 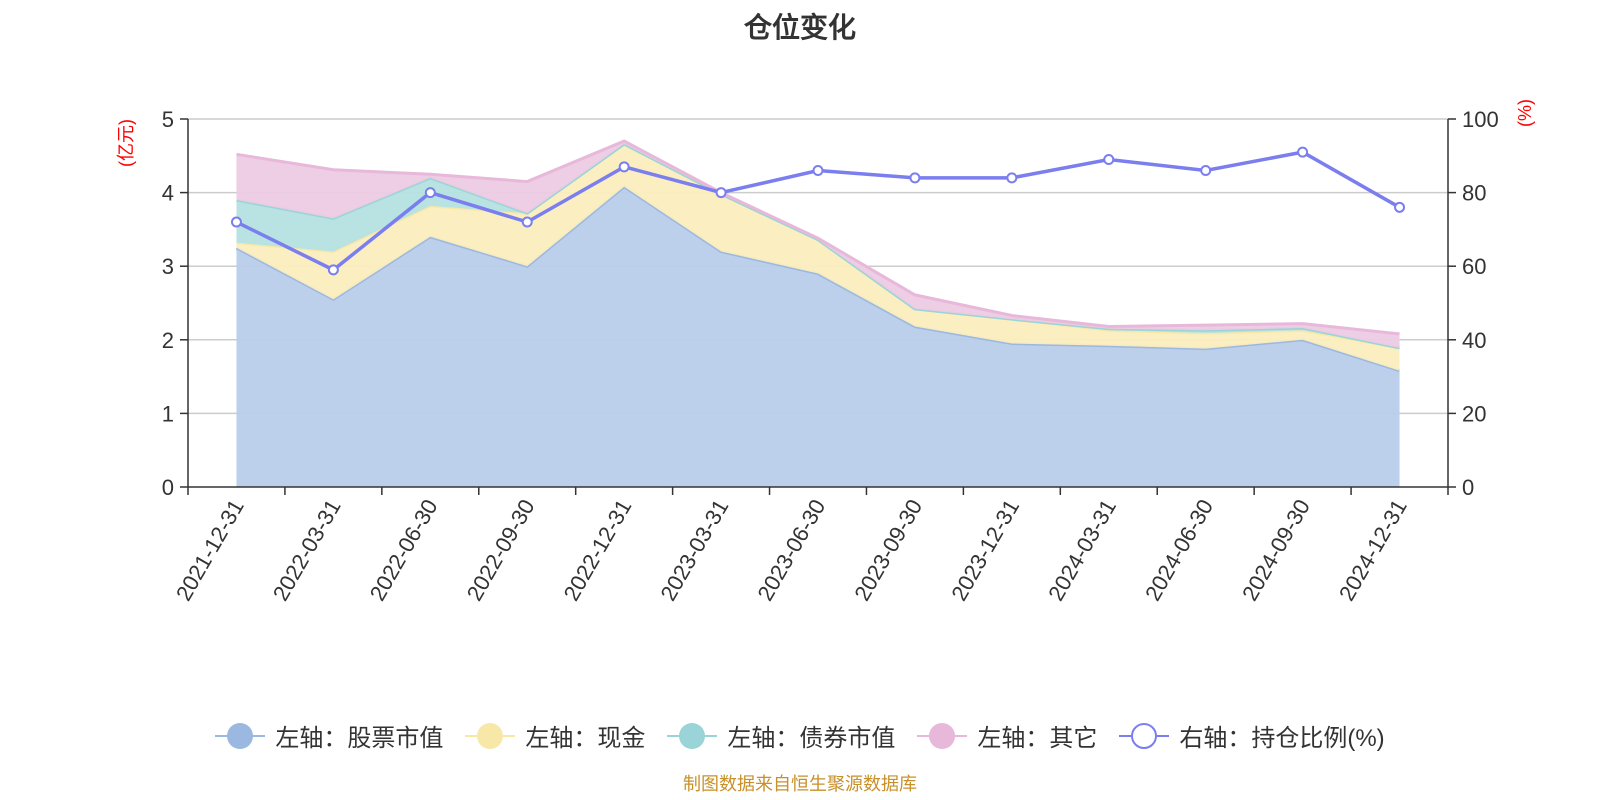 I want to click on right-axis-tick-label: 60, so click(x=1474, y=266).